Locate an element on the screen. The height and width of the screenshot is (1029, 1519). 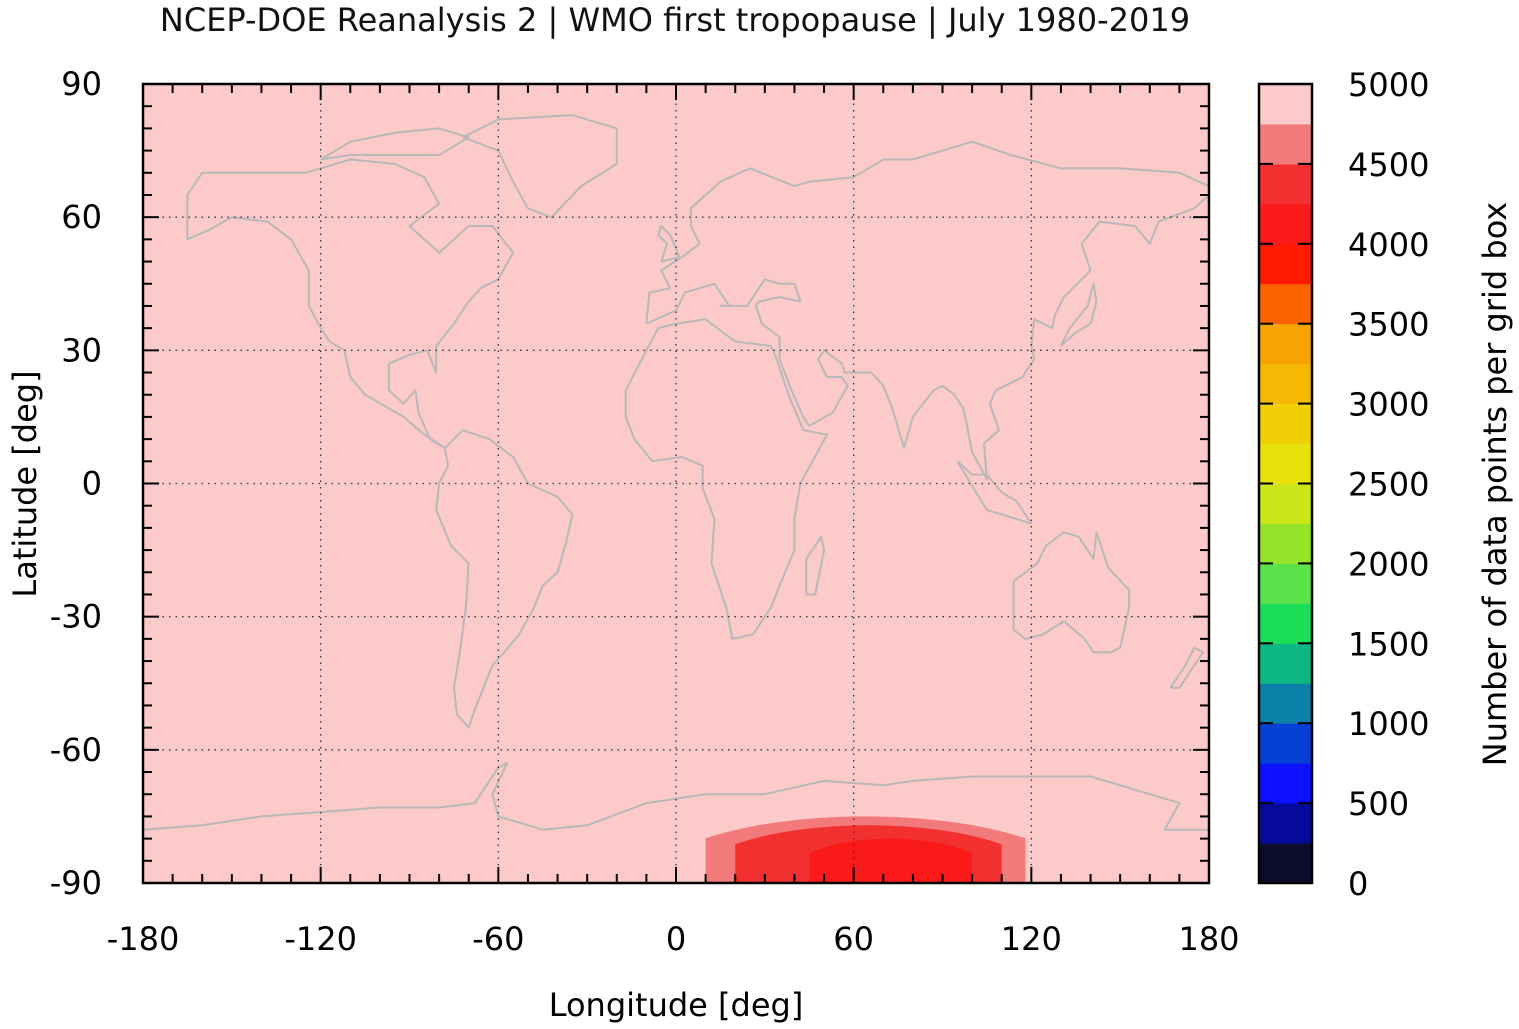
x-tick-label: 0 is located at coordinates (676, 939).